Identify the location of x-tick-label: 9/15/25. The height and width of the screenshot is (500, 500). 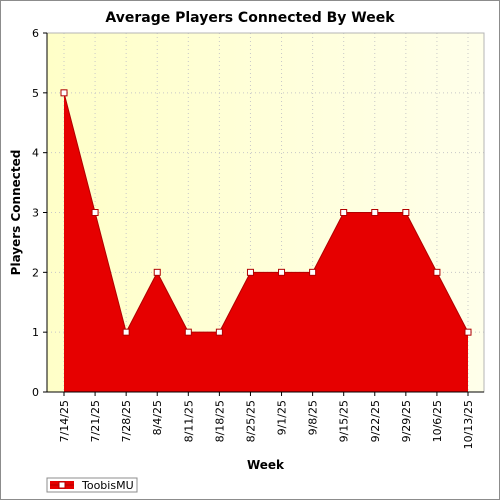
(344, 421).